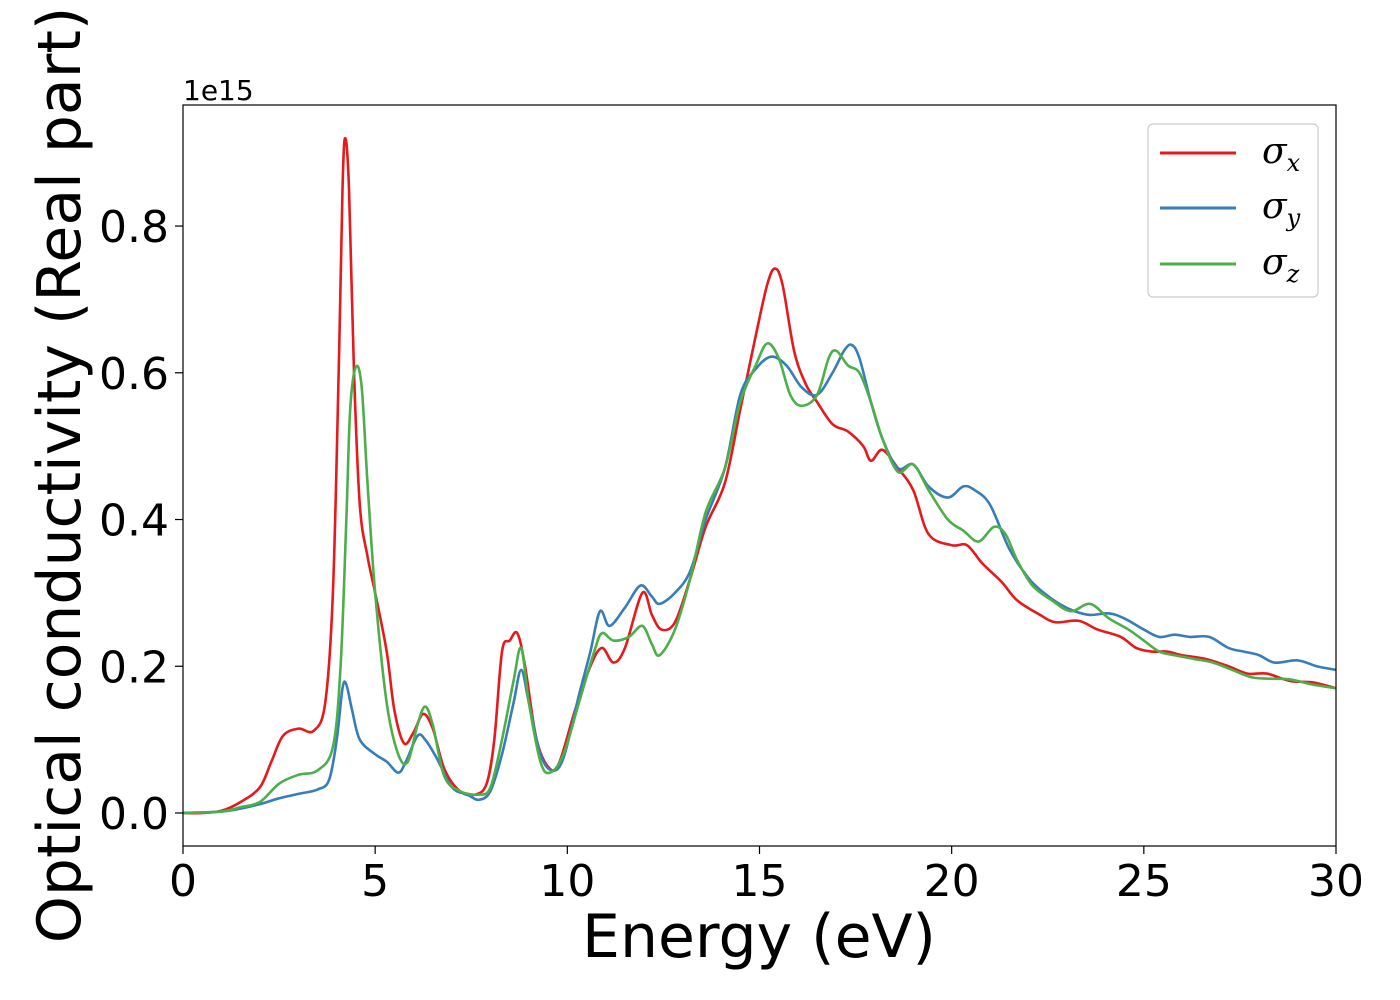 The image size is (1400, 1000). What do you see at coordinates (1336, 881) in the screenshot?
I see `x-tick-label: 30` at bounding box center [1336, 881].